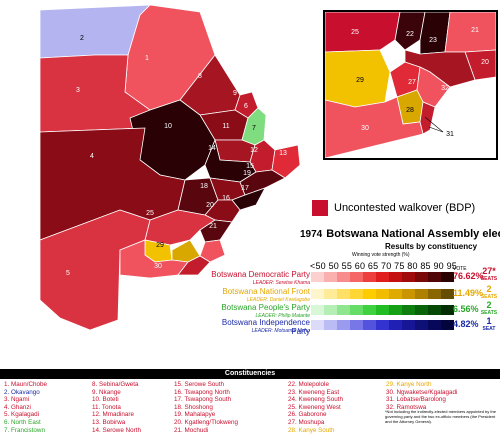 This screenshot has width=500, height=434. Describe the element at coordinates (308, 384) in the screenshot. I see `constituency-item: 22. Molepolole` at that location.